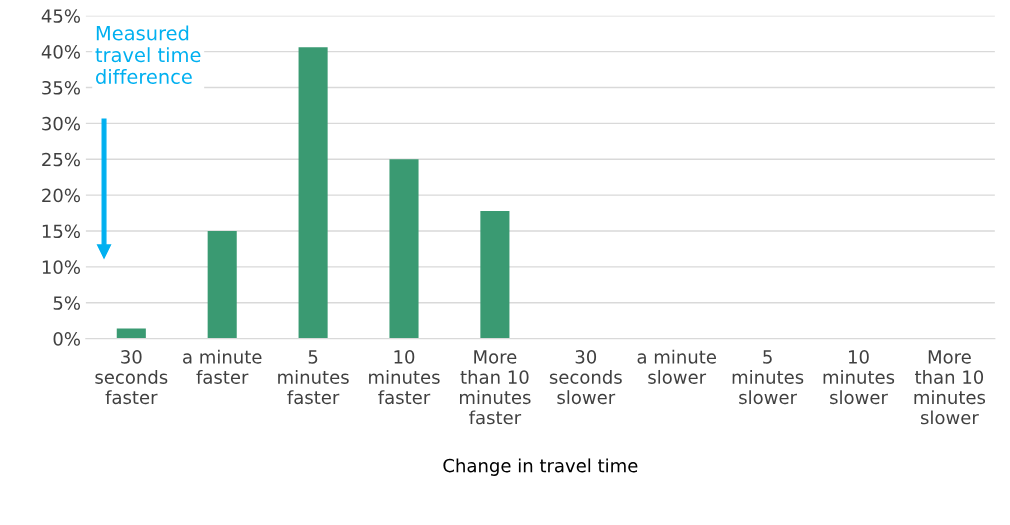 This screenshot has height=525, width=1010. Describe the element at coordinates (61, 231) in the screenshot. I see `y-tick-label: 15%` at that location.